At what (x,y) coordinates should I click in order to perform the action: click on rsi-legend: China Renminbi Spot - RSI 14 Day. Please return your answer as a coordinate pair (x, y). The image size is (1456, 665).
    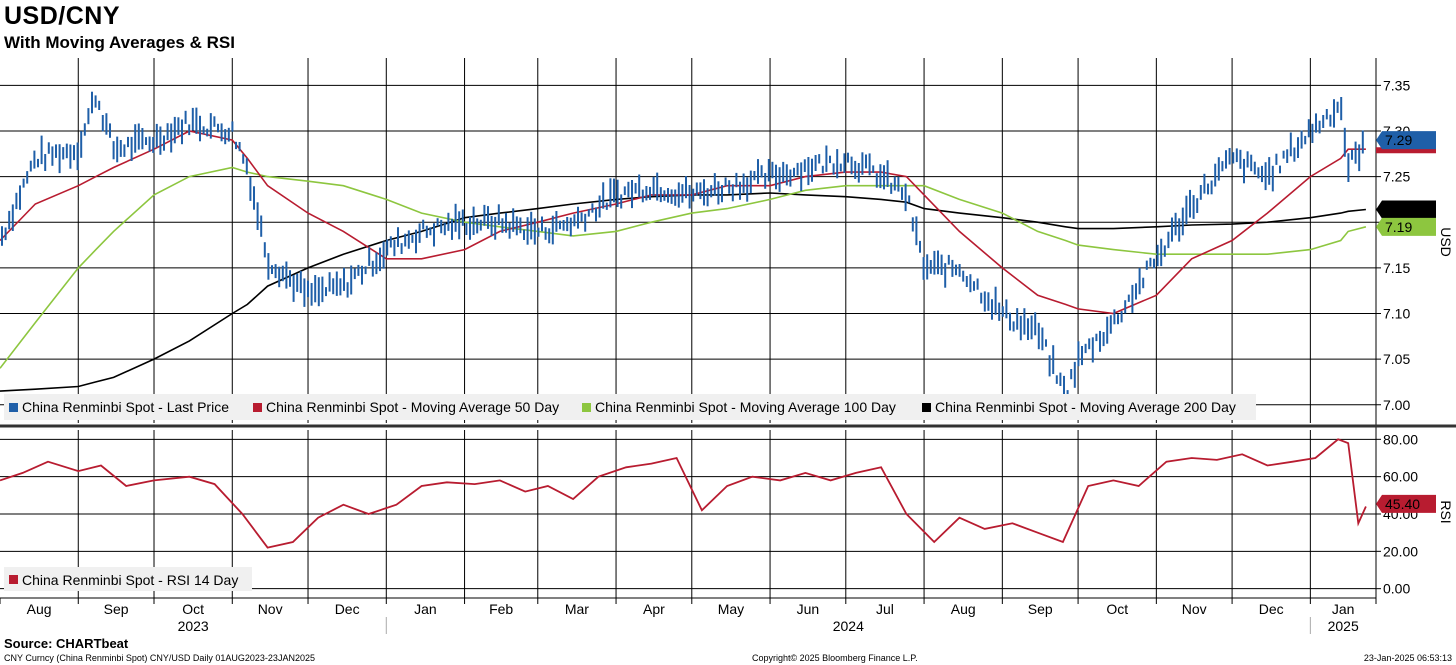
    Looking at the image, I should click on (128, 579).